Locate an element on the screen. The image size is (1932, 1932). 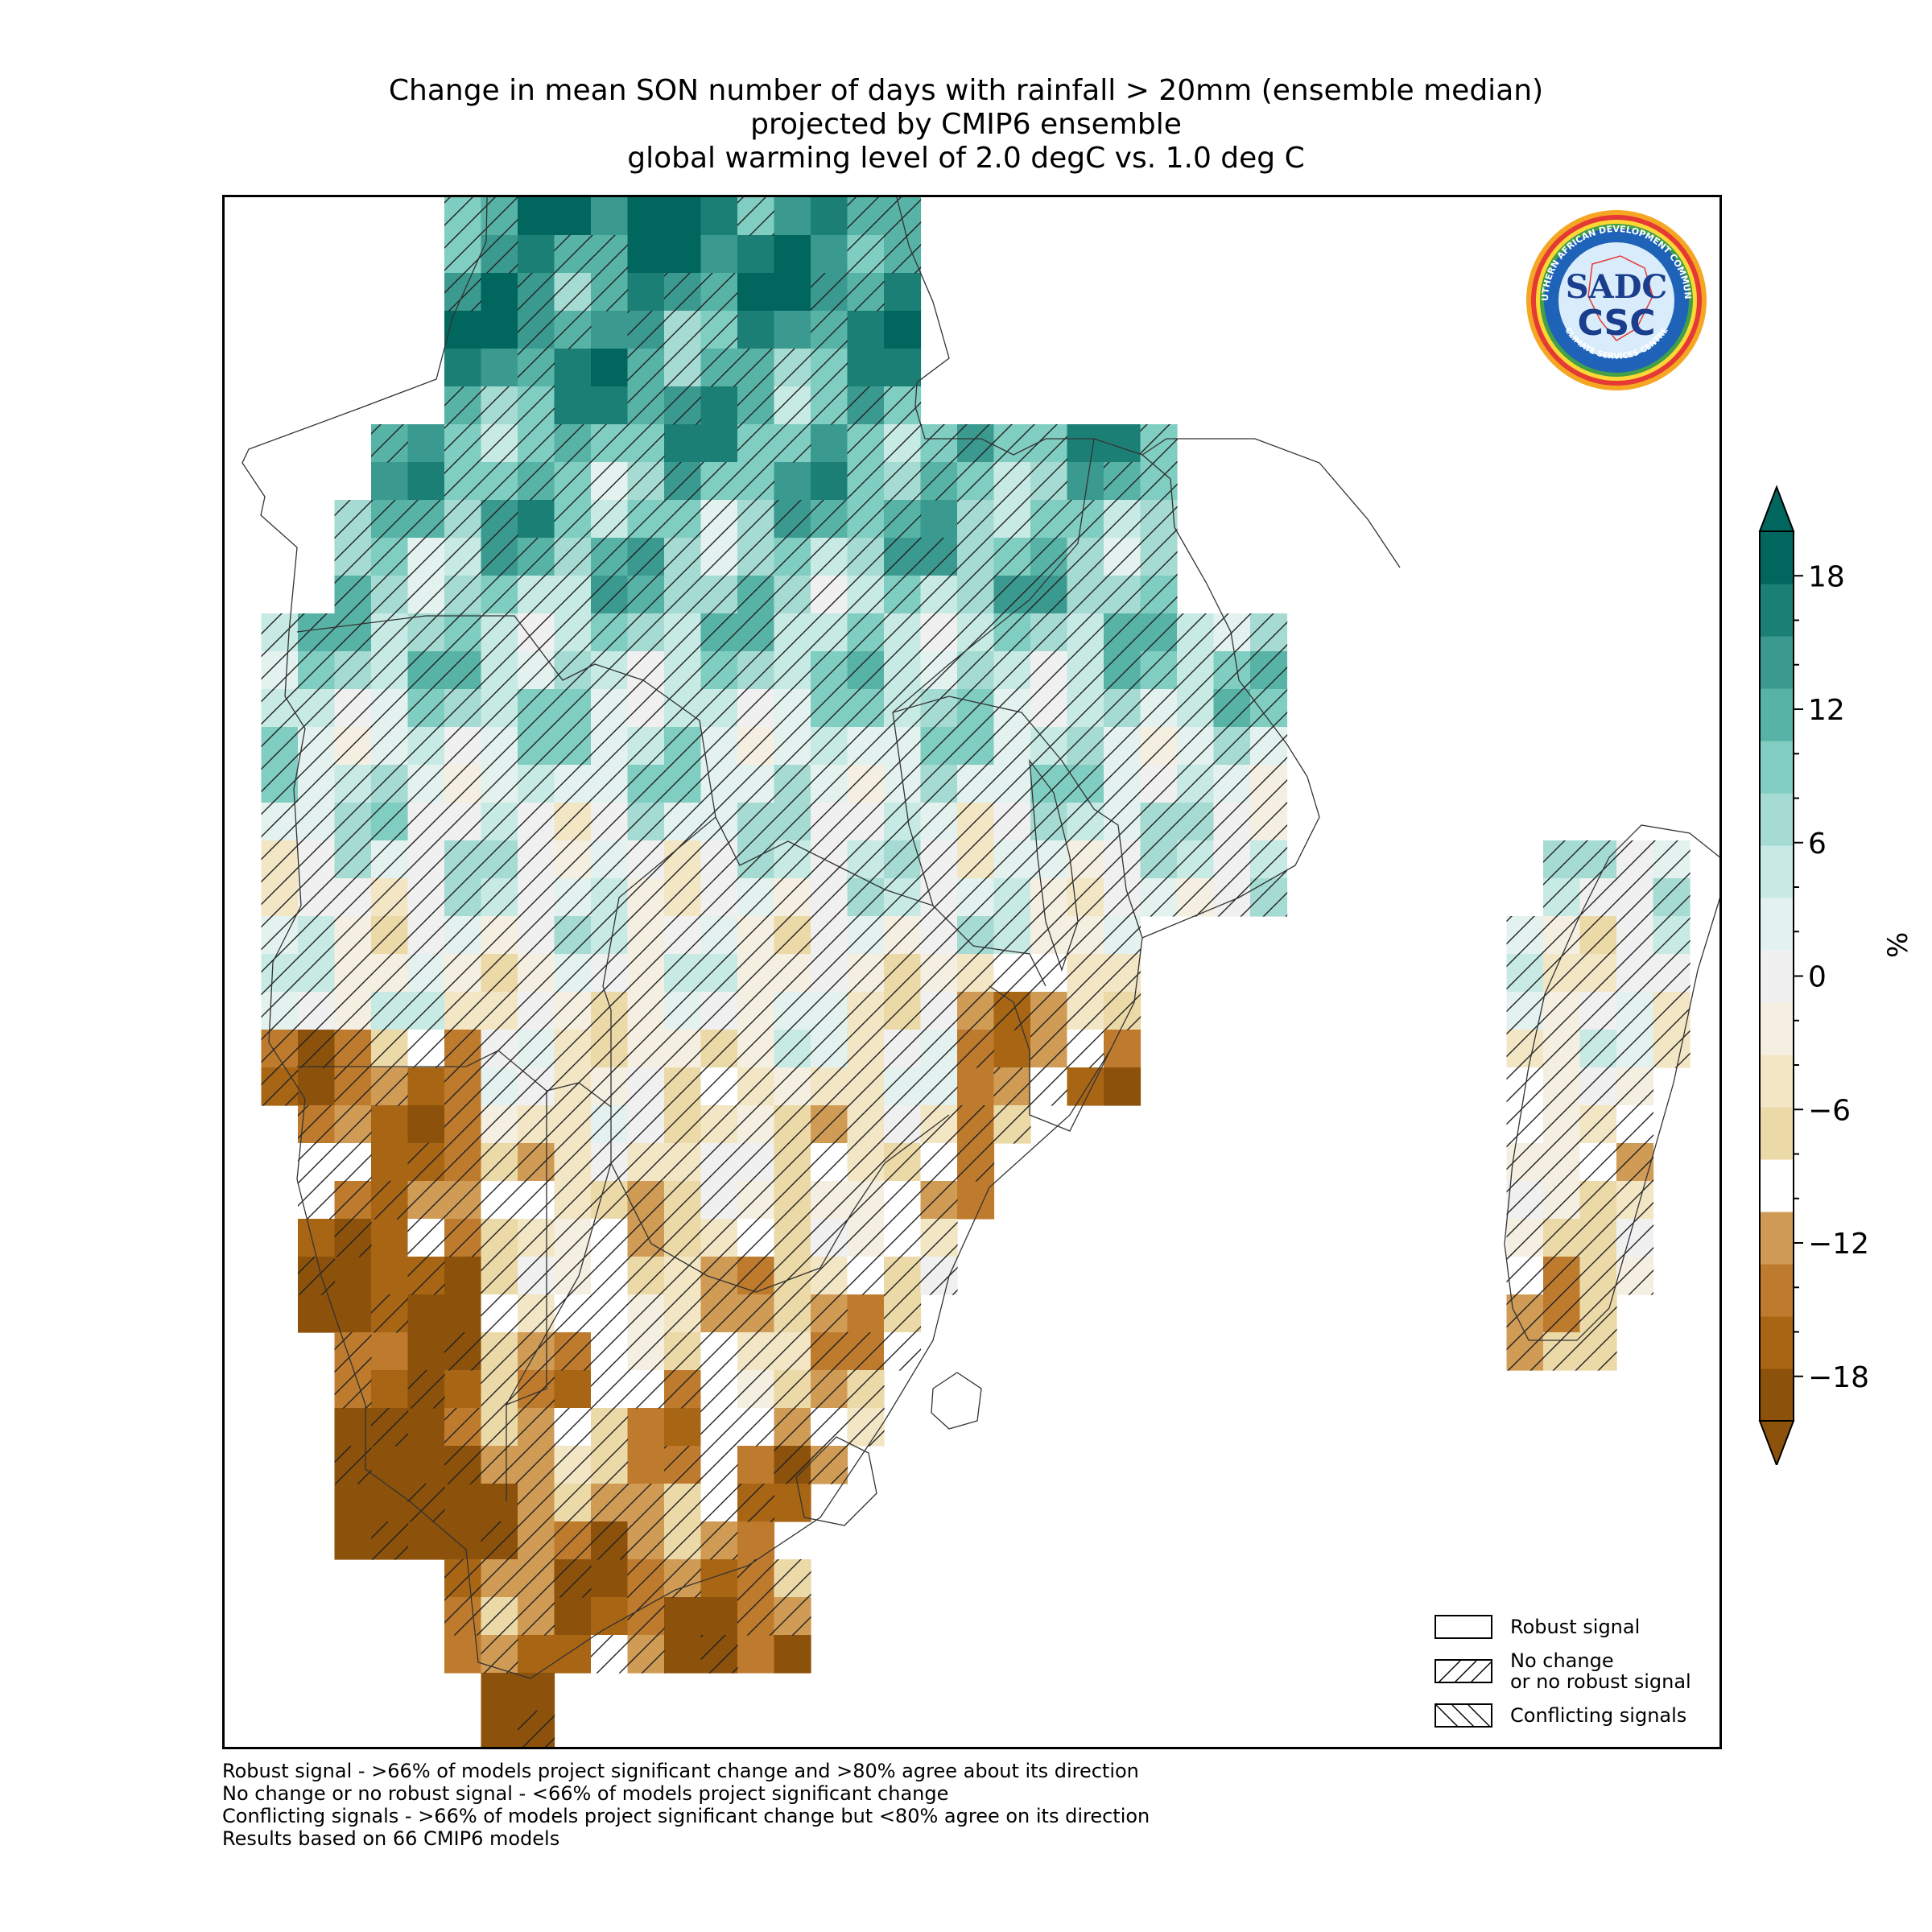
border-c is located at coordinates (454, 1079).